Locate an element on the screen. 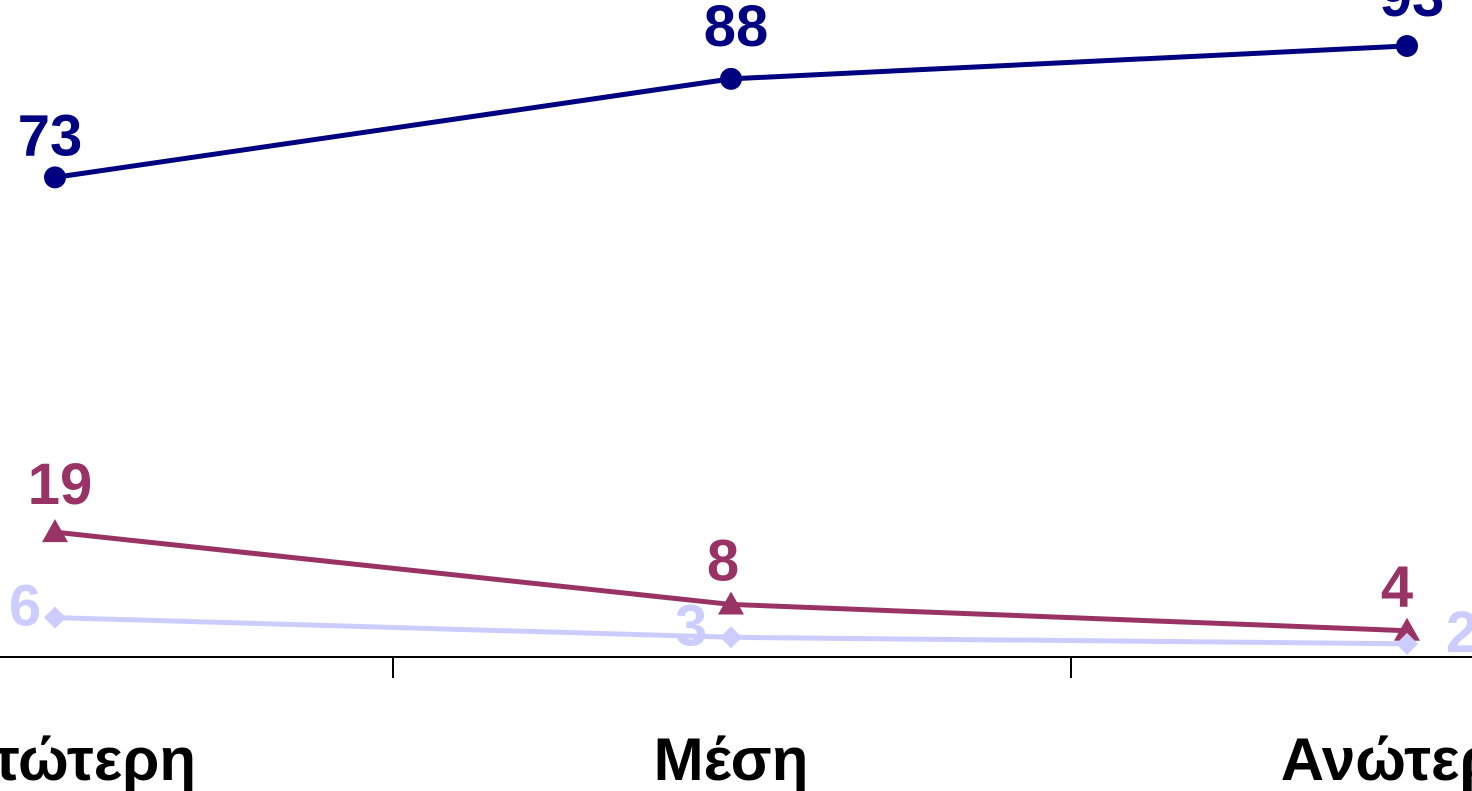  data-label: 2 is located at coordinates (1459, 632).